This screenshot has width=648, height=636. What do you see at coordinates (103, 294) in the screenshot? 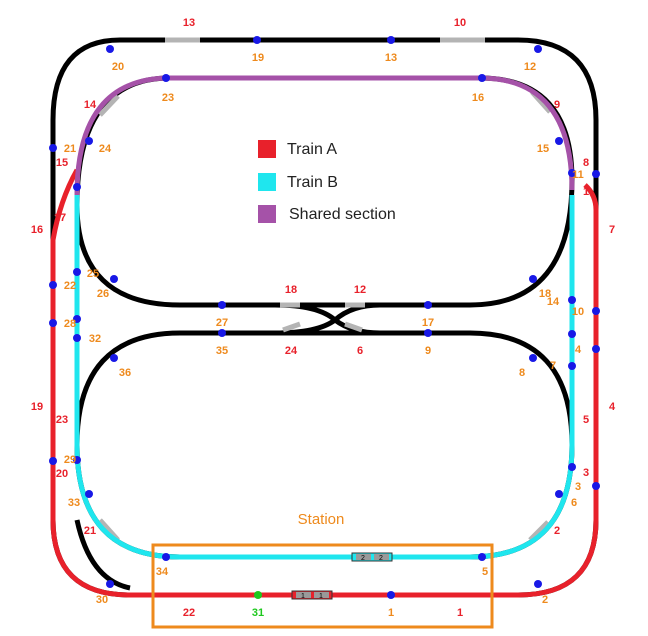
I see `segment-label: 26` at bounding box center [103, 294].